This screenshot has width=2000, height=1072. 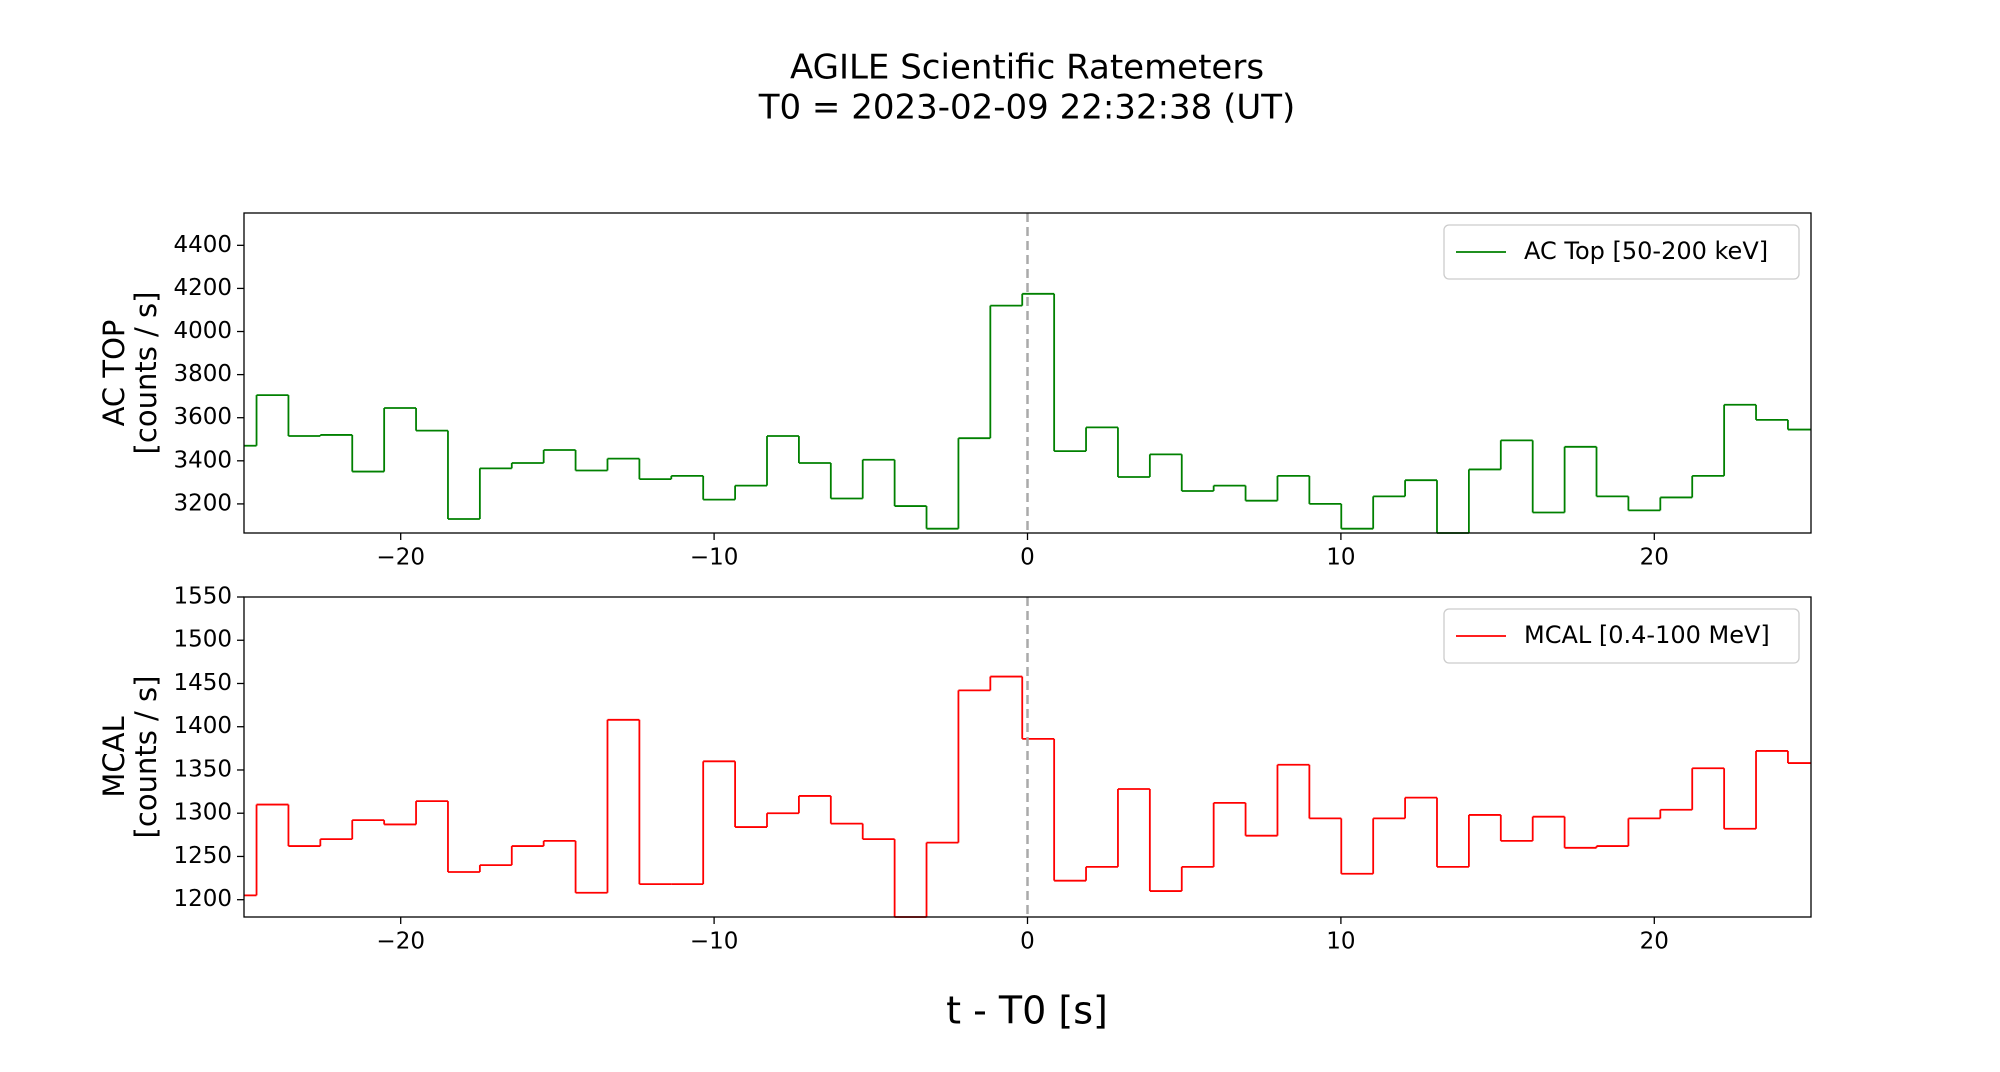 What do you see at coordinates (202, 683) in the screenshot?
I see `y-tick-label: 1450` at bounding box center [202, 683].